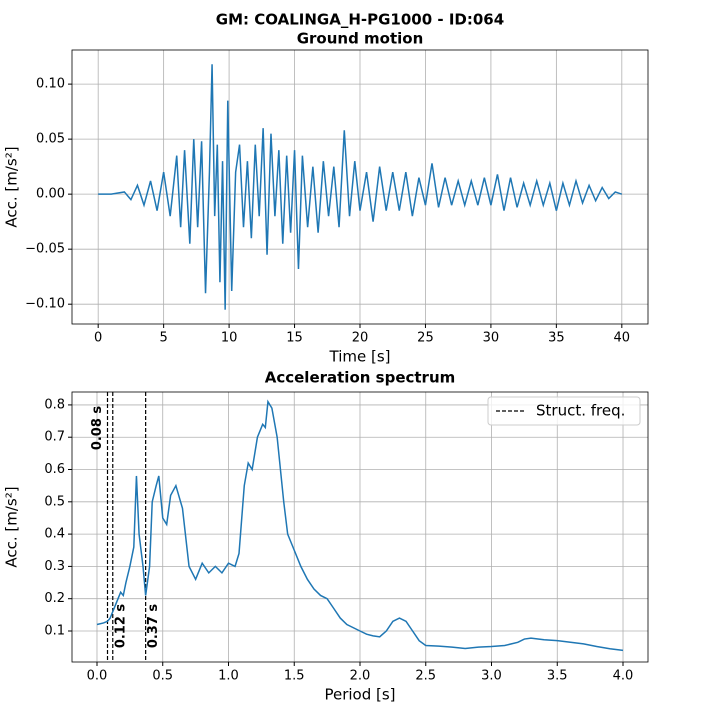  I want to click on x-tick-label: 40, so click(622, 338).